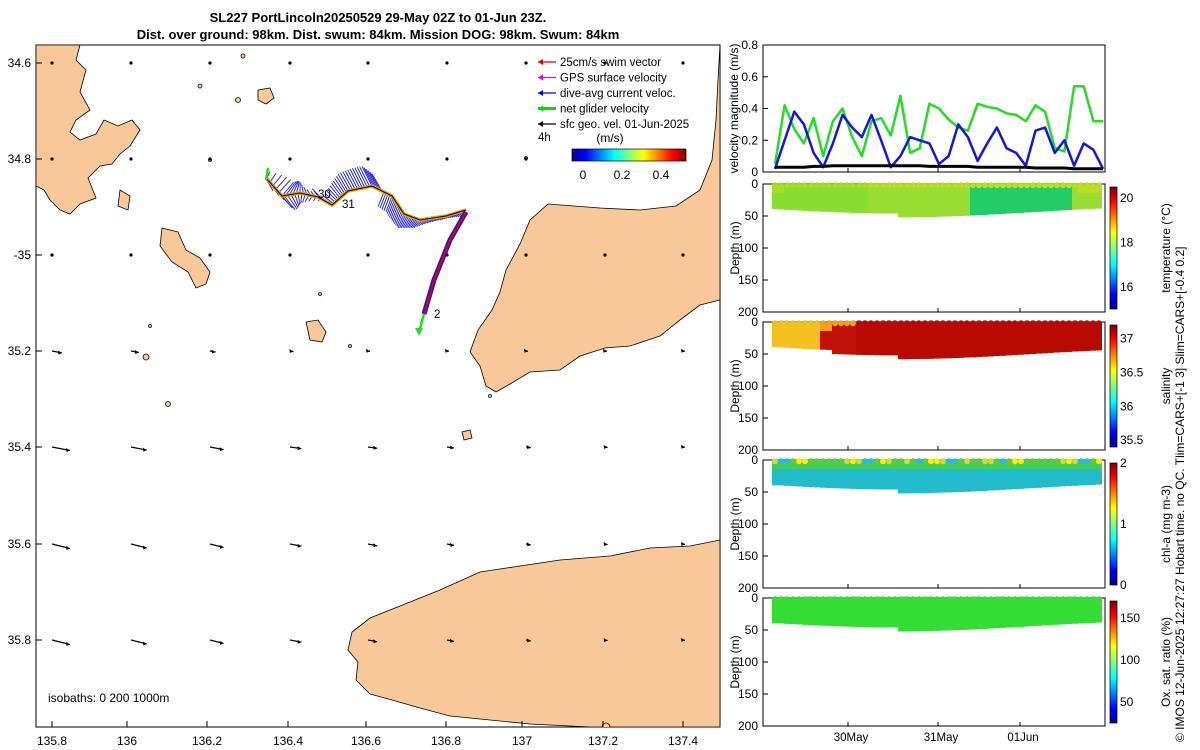  Describe the element at coordinates (661, 175) in the screenshot. I see `colorbar-tick: 0.4` at that location.